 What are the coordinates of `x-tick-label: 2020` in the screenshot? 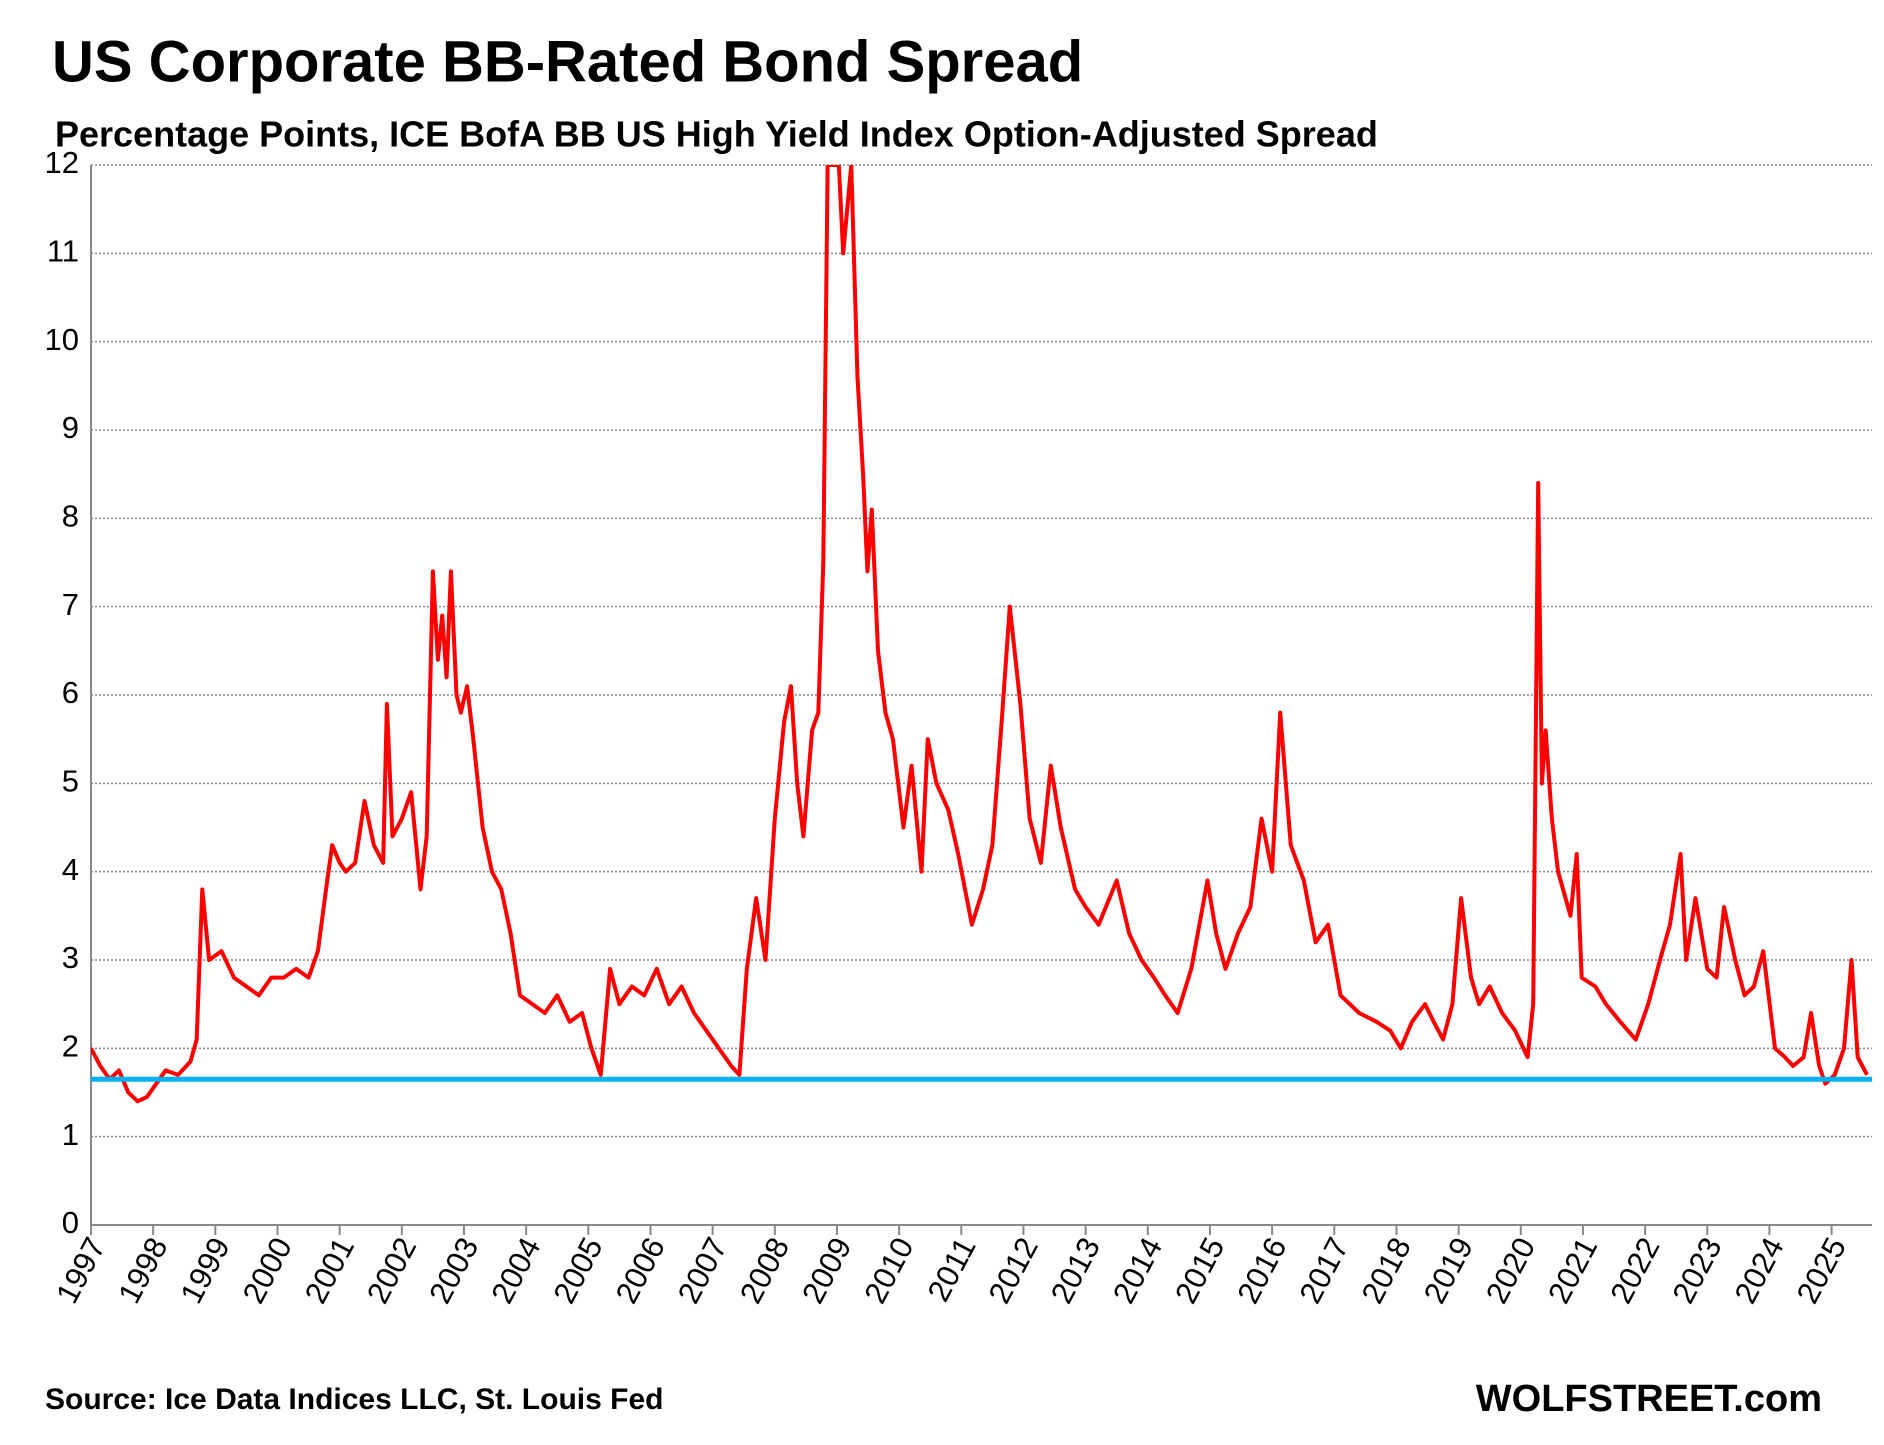 It's located at (1510, 1270).